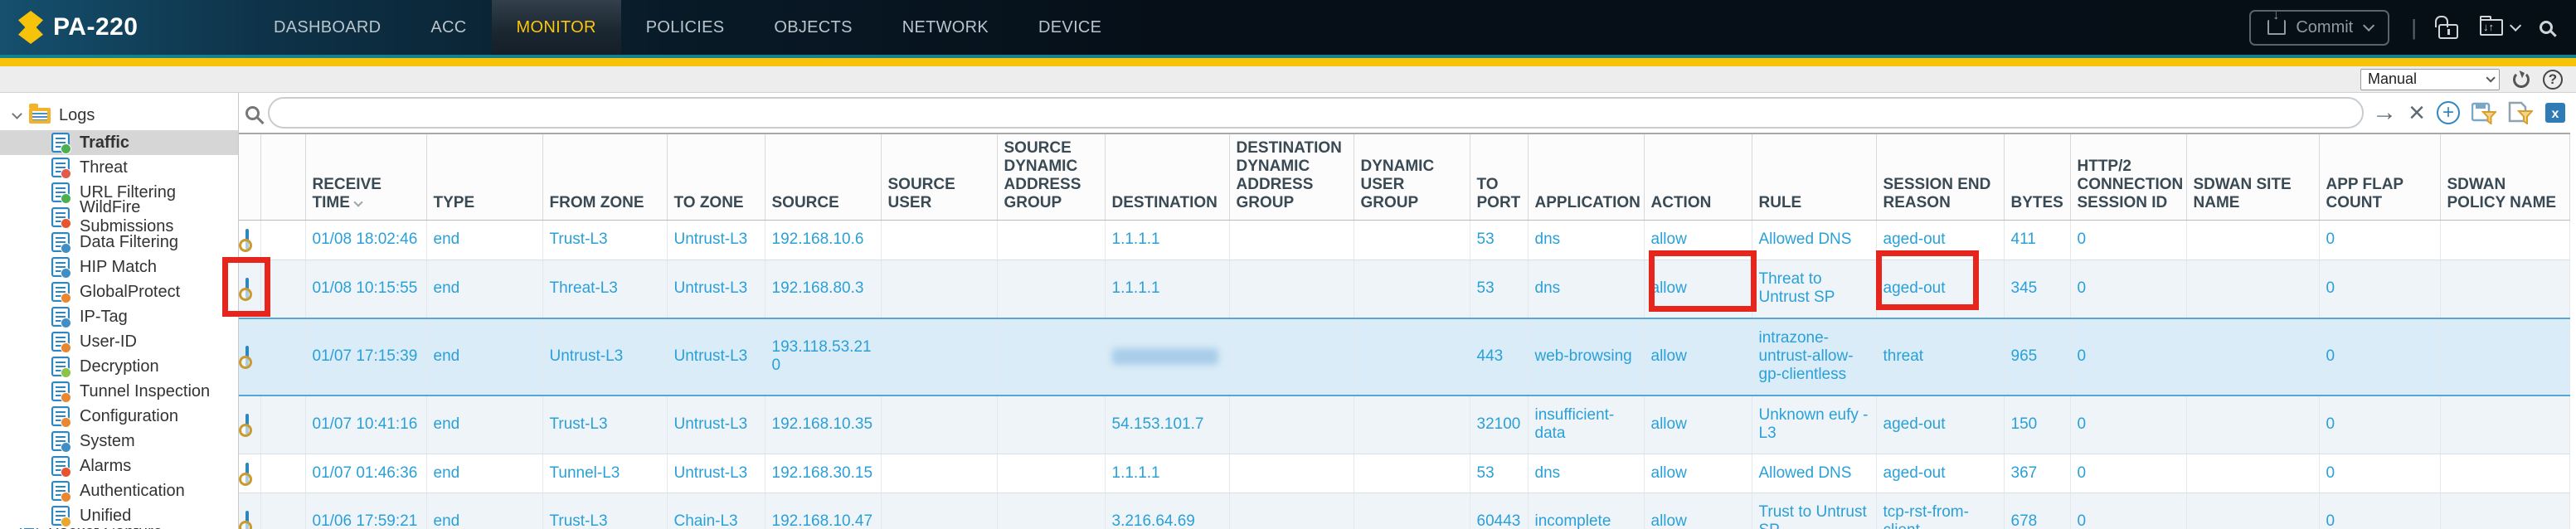 The width and height of the screenshot is (2576, 529). What do you see at coordinates (1500, 425) in the screenshot?
I see `cell-to-port: 32100` at bounding box center [1500, 425].